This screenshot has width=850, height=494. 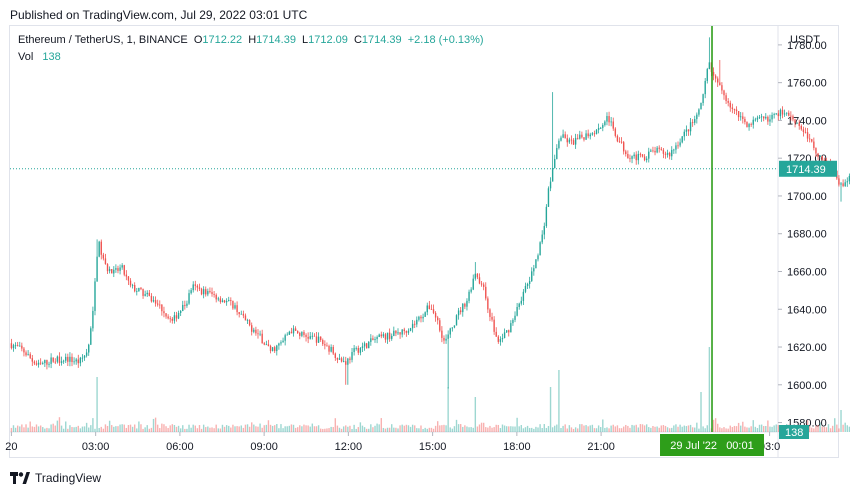 I want to click on high-label: H, so click(x=252, y=40).